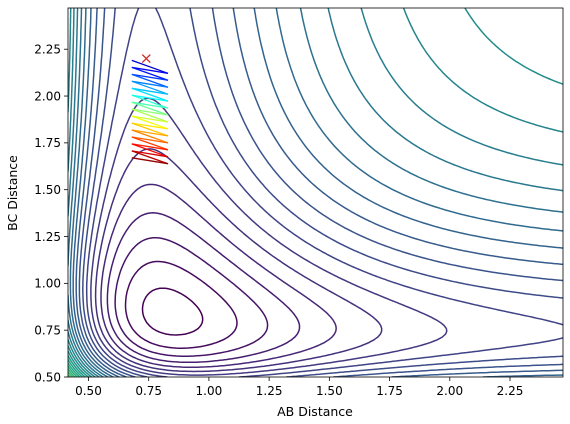  Describe the element at coordinates (47, 143) in the screenshot. I see `y-tick-label: 1.75` at that location.